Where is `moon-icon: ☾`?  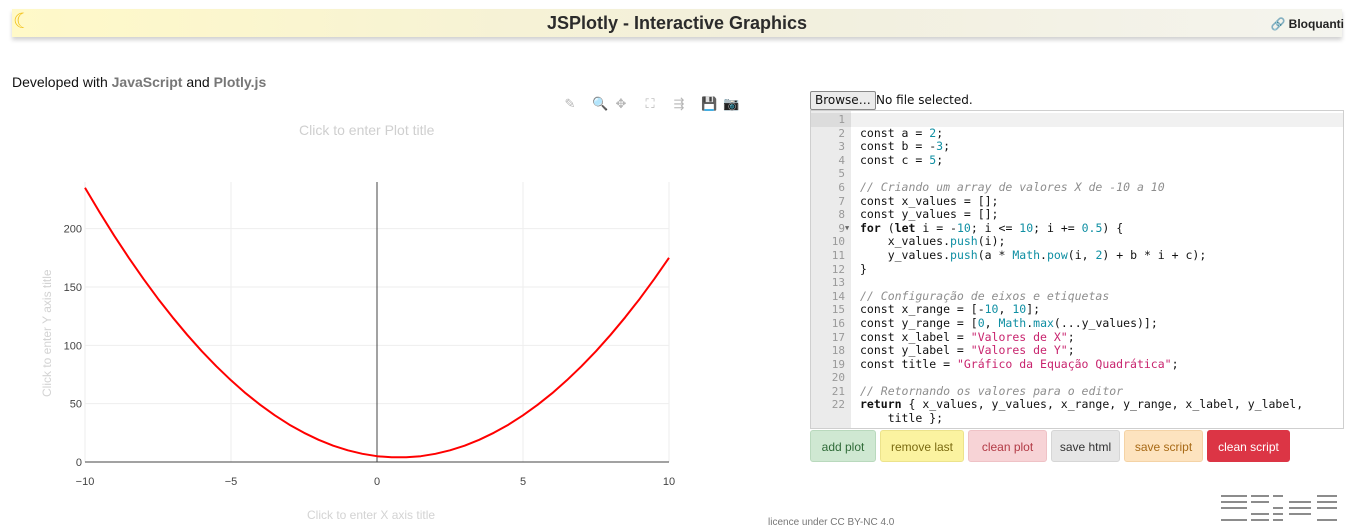 moon-icon: ☾ is located at coordinates (22, 21).